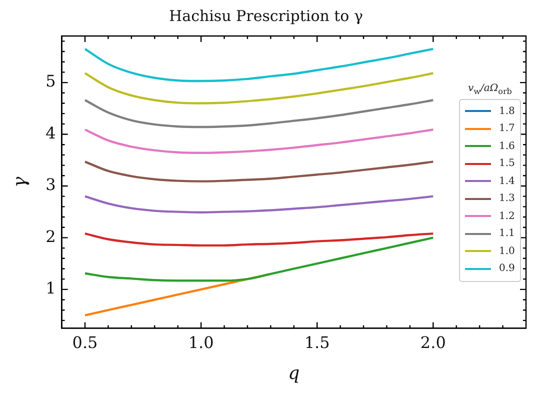 Image resolution: width=540 pixels, height=393 pixels. I want to click on legend-label: 1.1, so click(507, 234).